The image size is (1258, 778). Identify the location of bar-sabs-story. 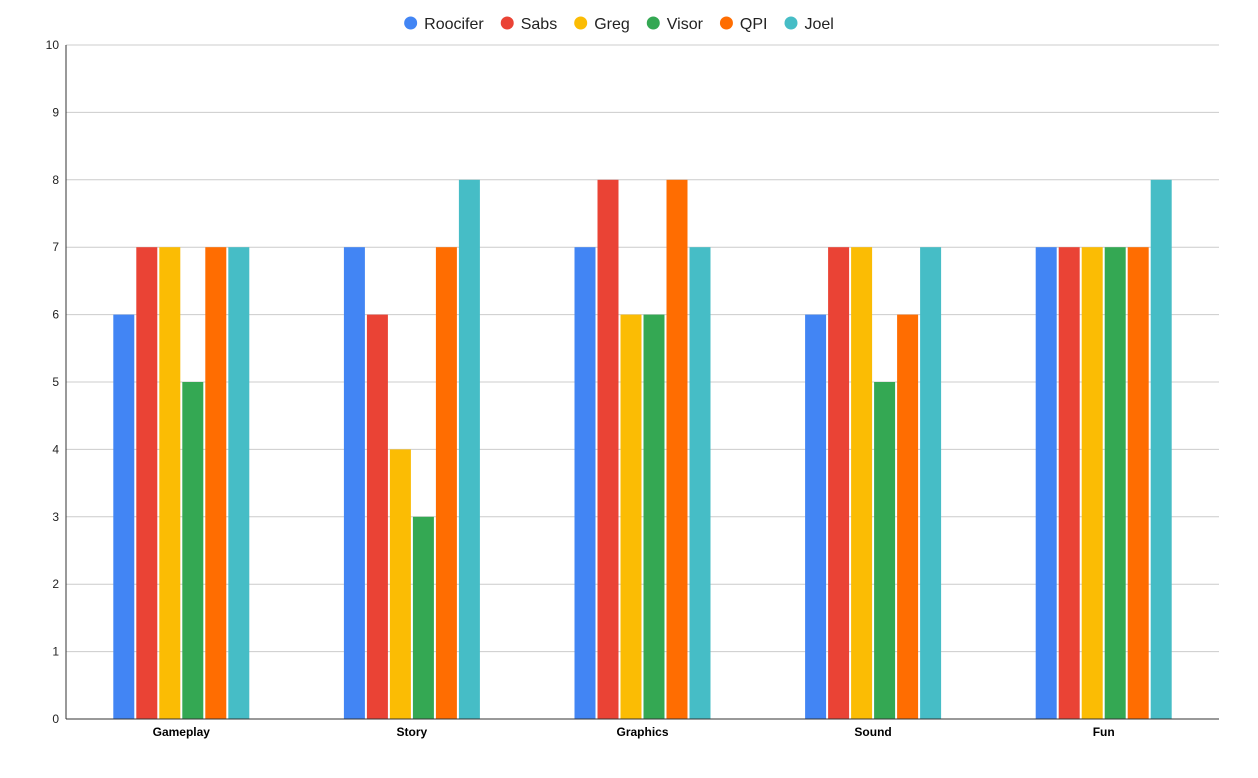
(377, 516).